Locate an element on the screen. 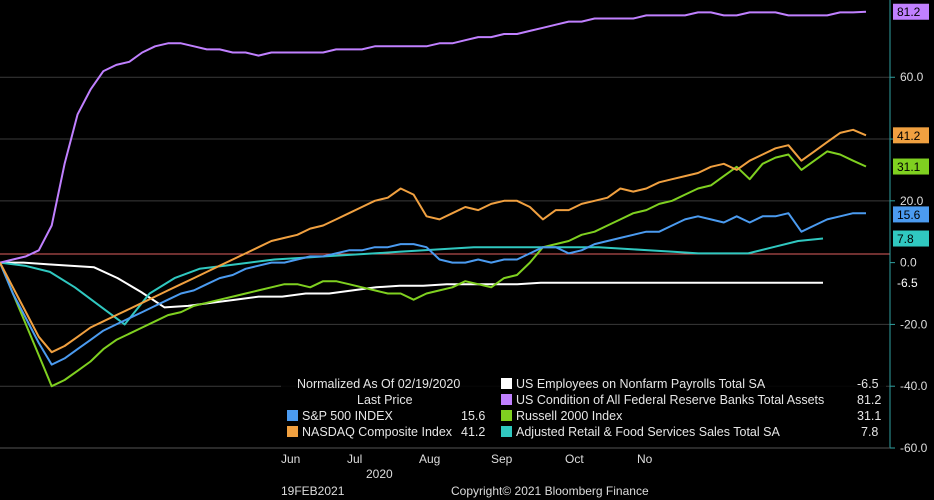 The image size is (934, 500). badge-value: 41.2 is located at coordinates (909, 136).